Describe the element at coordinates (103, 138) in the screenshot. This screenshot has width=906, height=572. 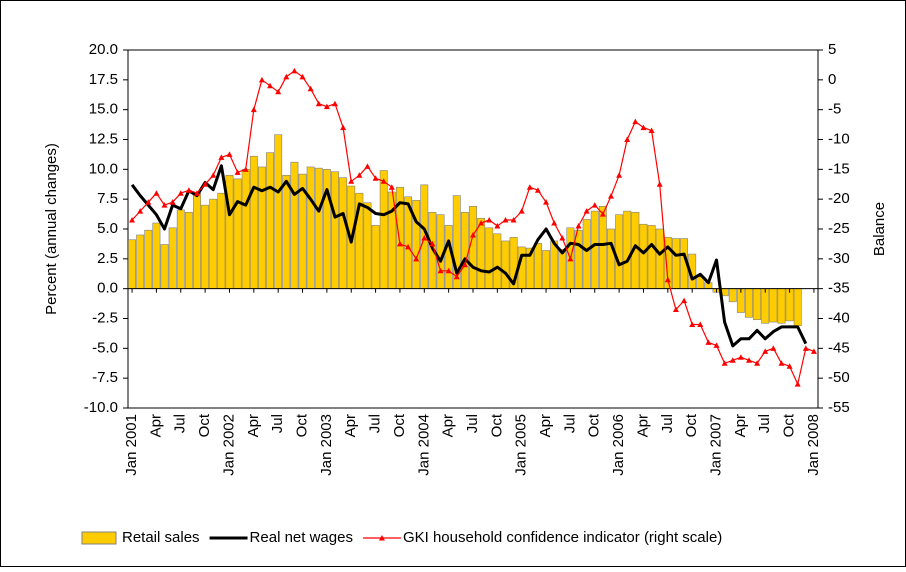
I see `y-tick-label: 12.5` at that location.